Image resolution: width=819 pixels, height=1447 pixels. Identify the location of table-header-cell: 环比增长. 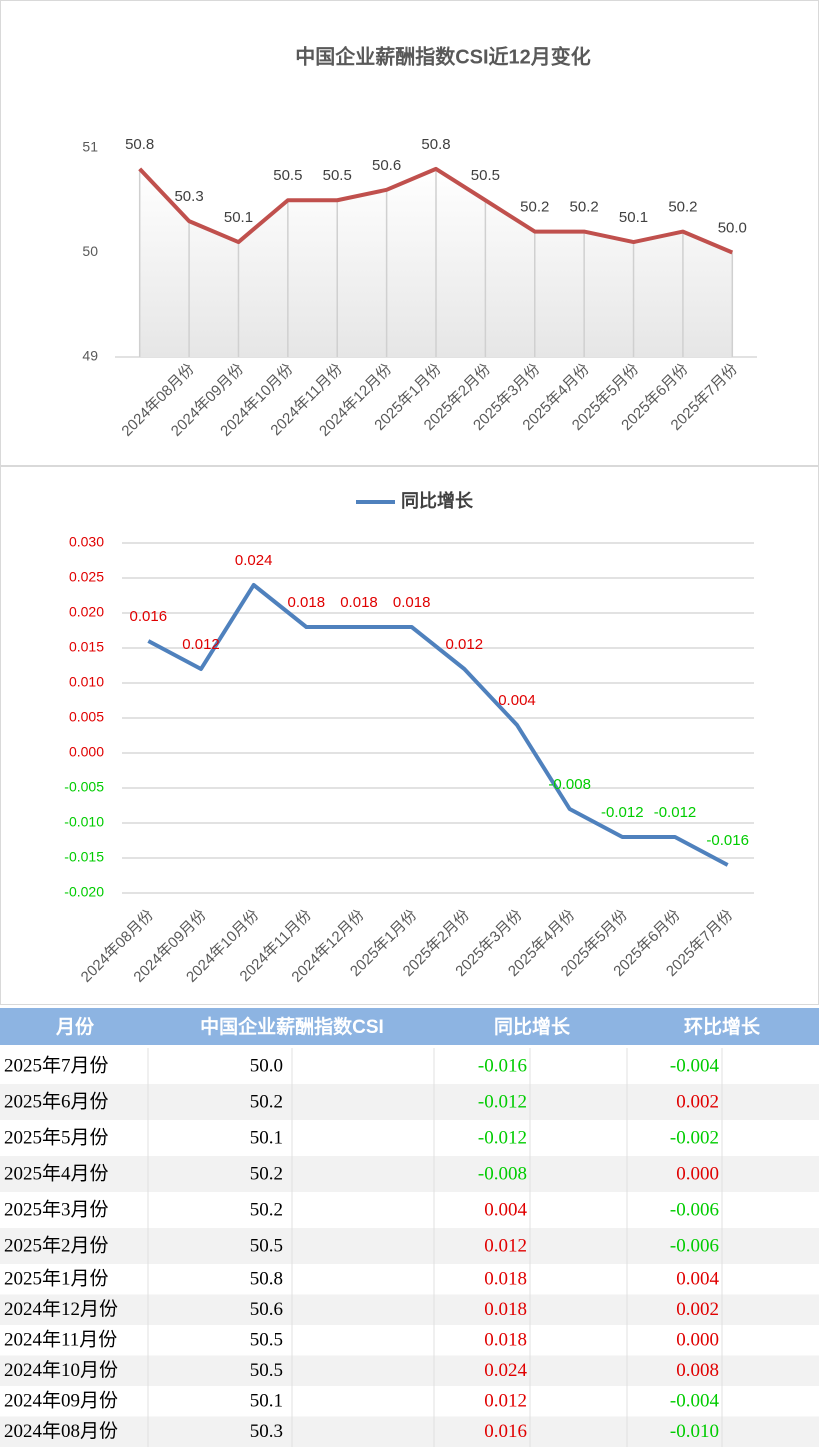
(722, 1026).